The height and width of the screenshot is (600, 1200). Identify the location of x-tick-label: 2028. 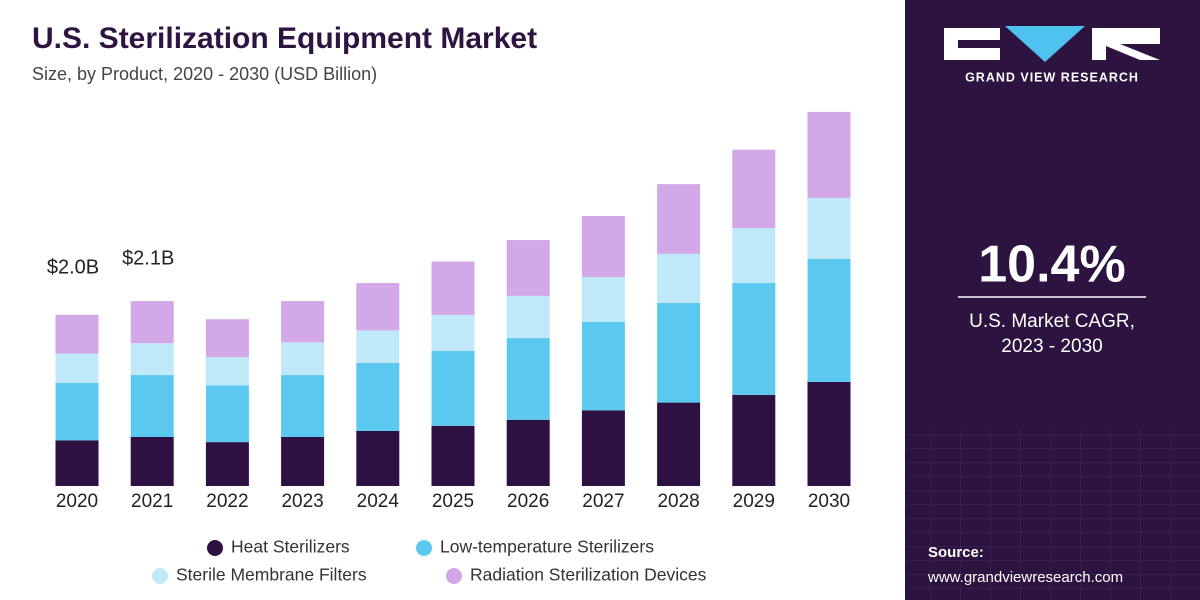
(678, 501).